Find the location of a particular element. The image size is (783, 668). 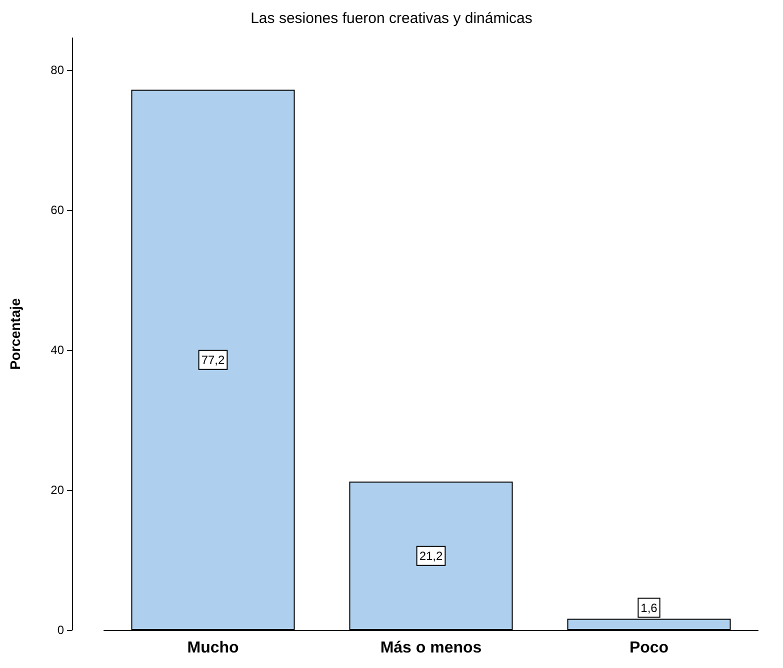

data-label: 1,6 is located at coordinates (649, 607).